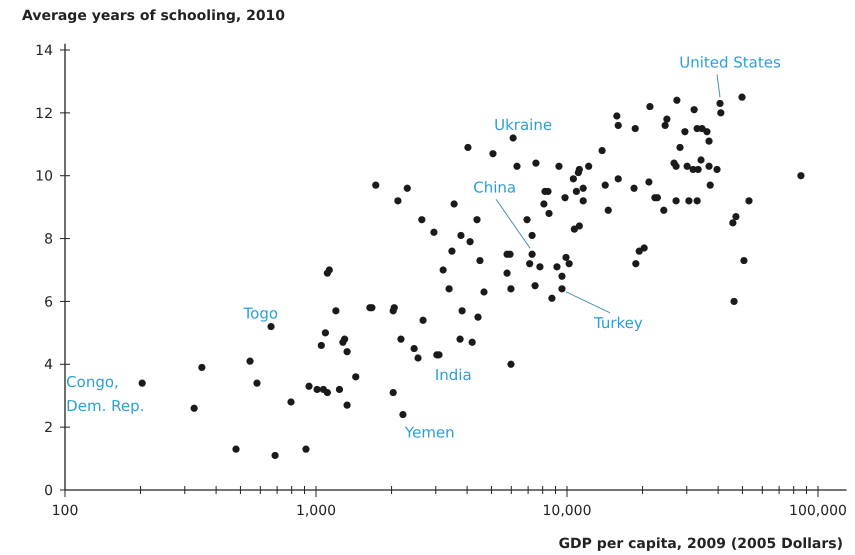 The width and height of the screenshot is (855, 555). Describe the element at coordinates (260, 313) in the screenshot. I see `annotation: Togo` at that location.